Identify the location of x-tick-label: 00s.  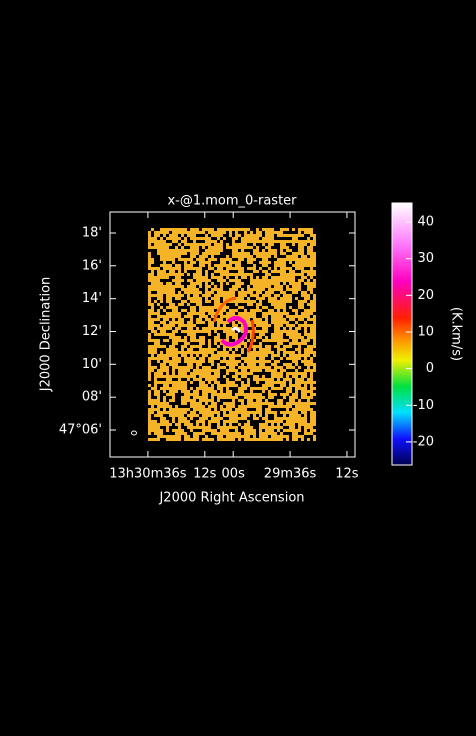
(234, 474).